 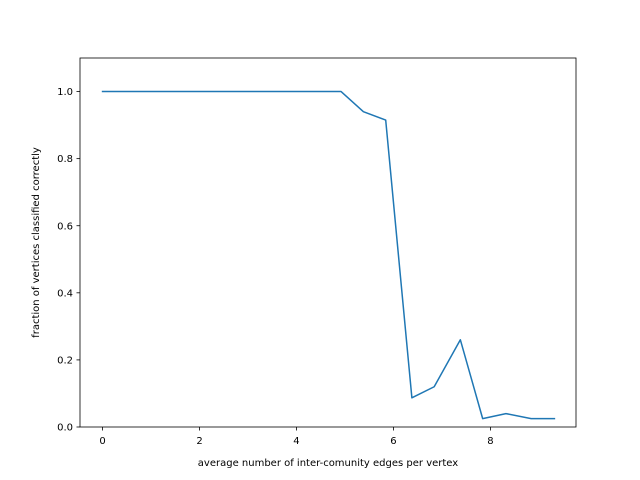 What do you see at coordinates (65, 159) in the screenshot?
I see `y-tick-label: 0.8` at bounding box center [65, 159].